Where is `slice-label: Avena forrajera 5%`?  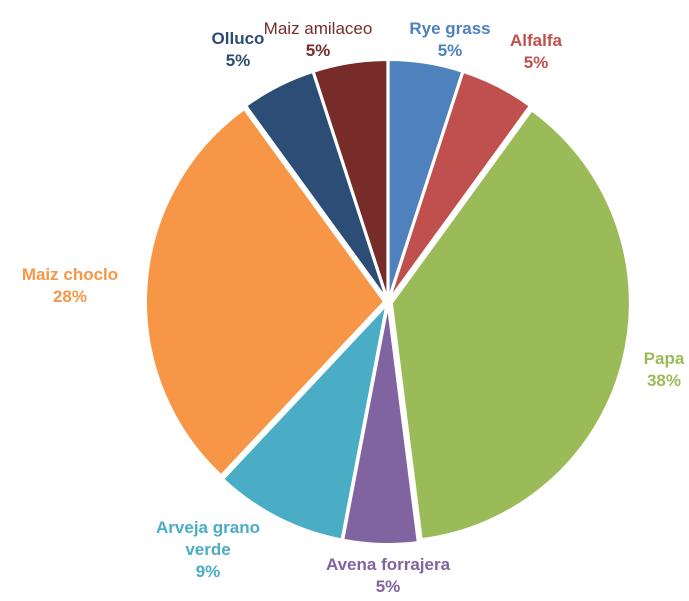
slice-label: Avena forrajera 5% is located at coordinates (388, 576).